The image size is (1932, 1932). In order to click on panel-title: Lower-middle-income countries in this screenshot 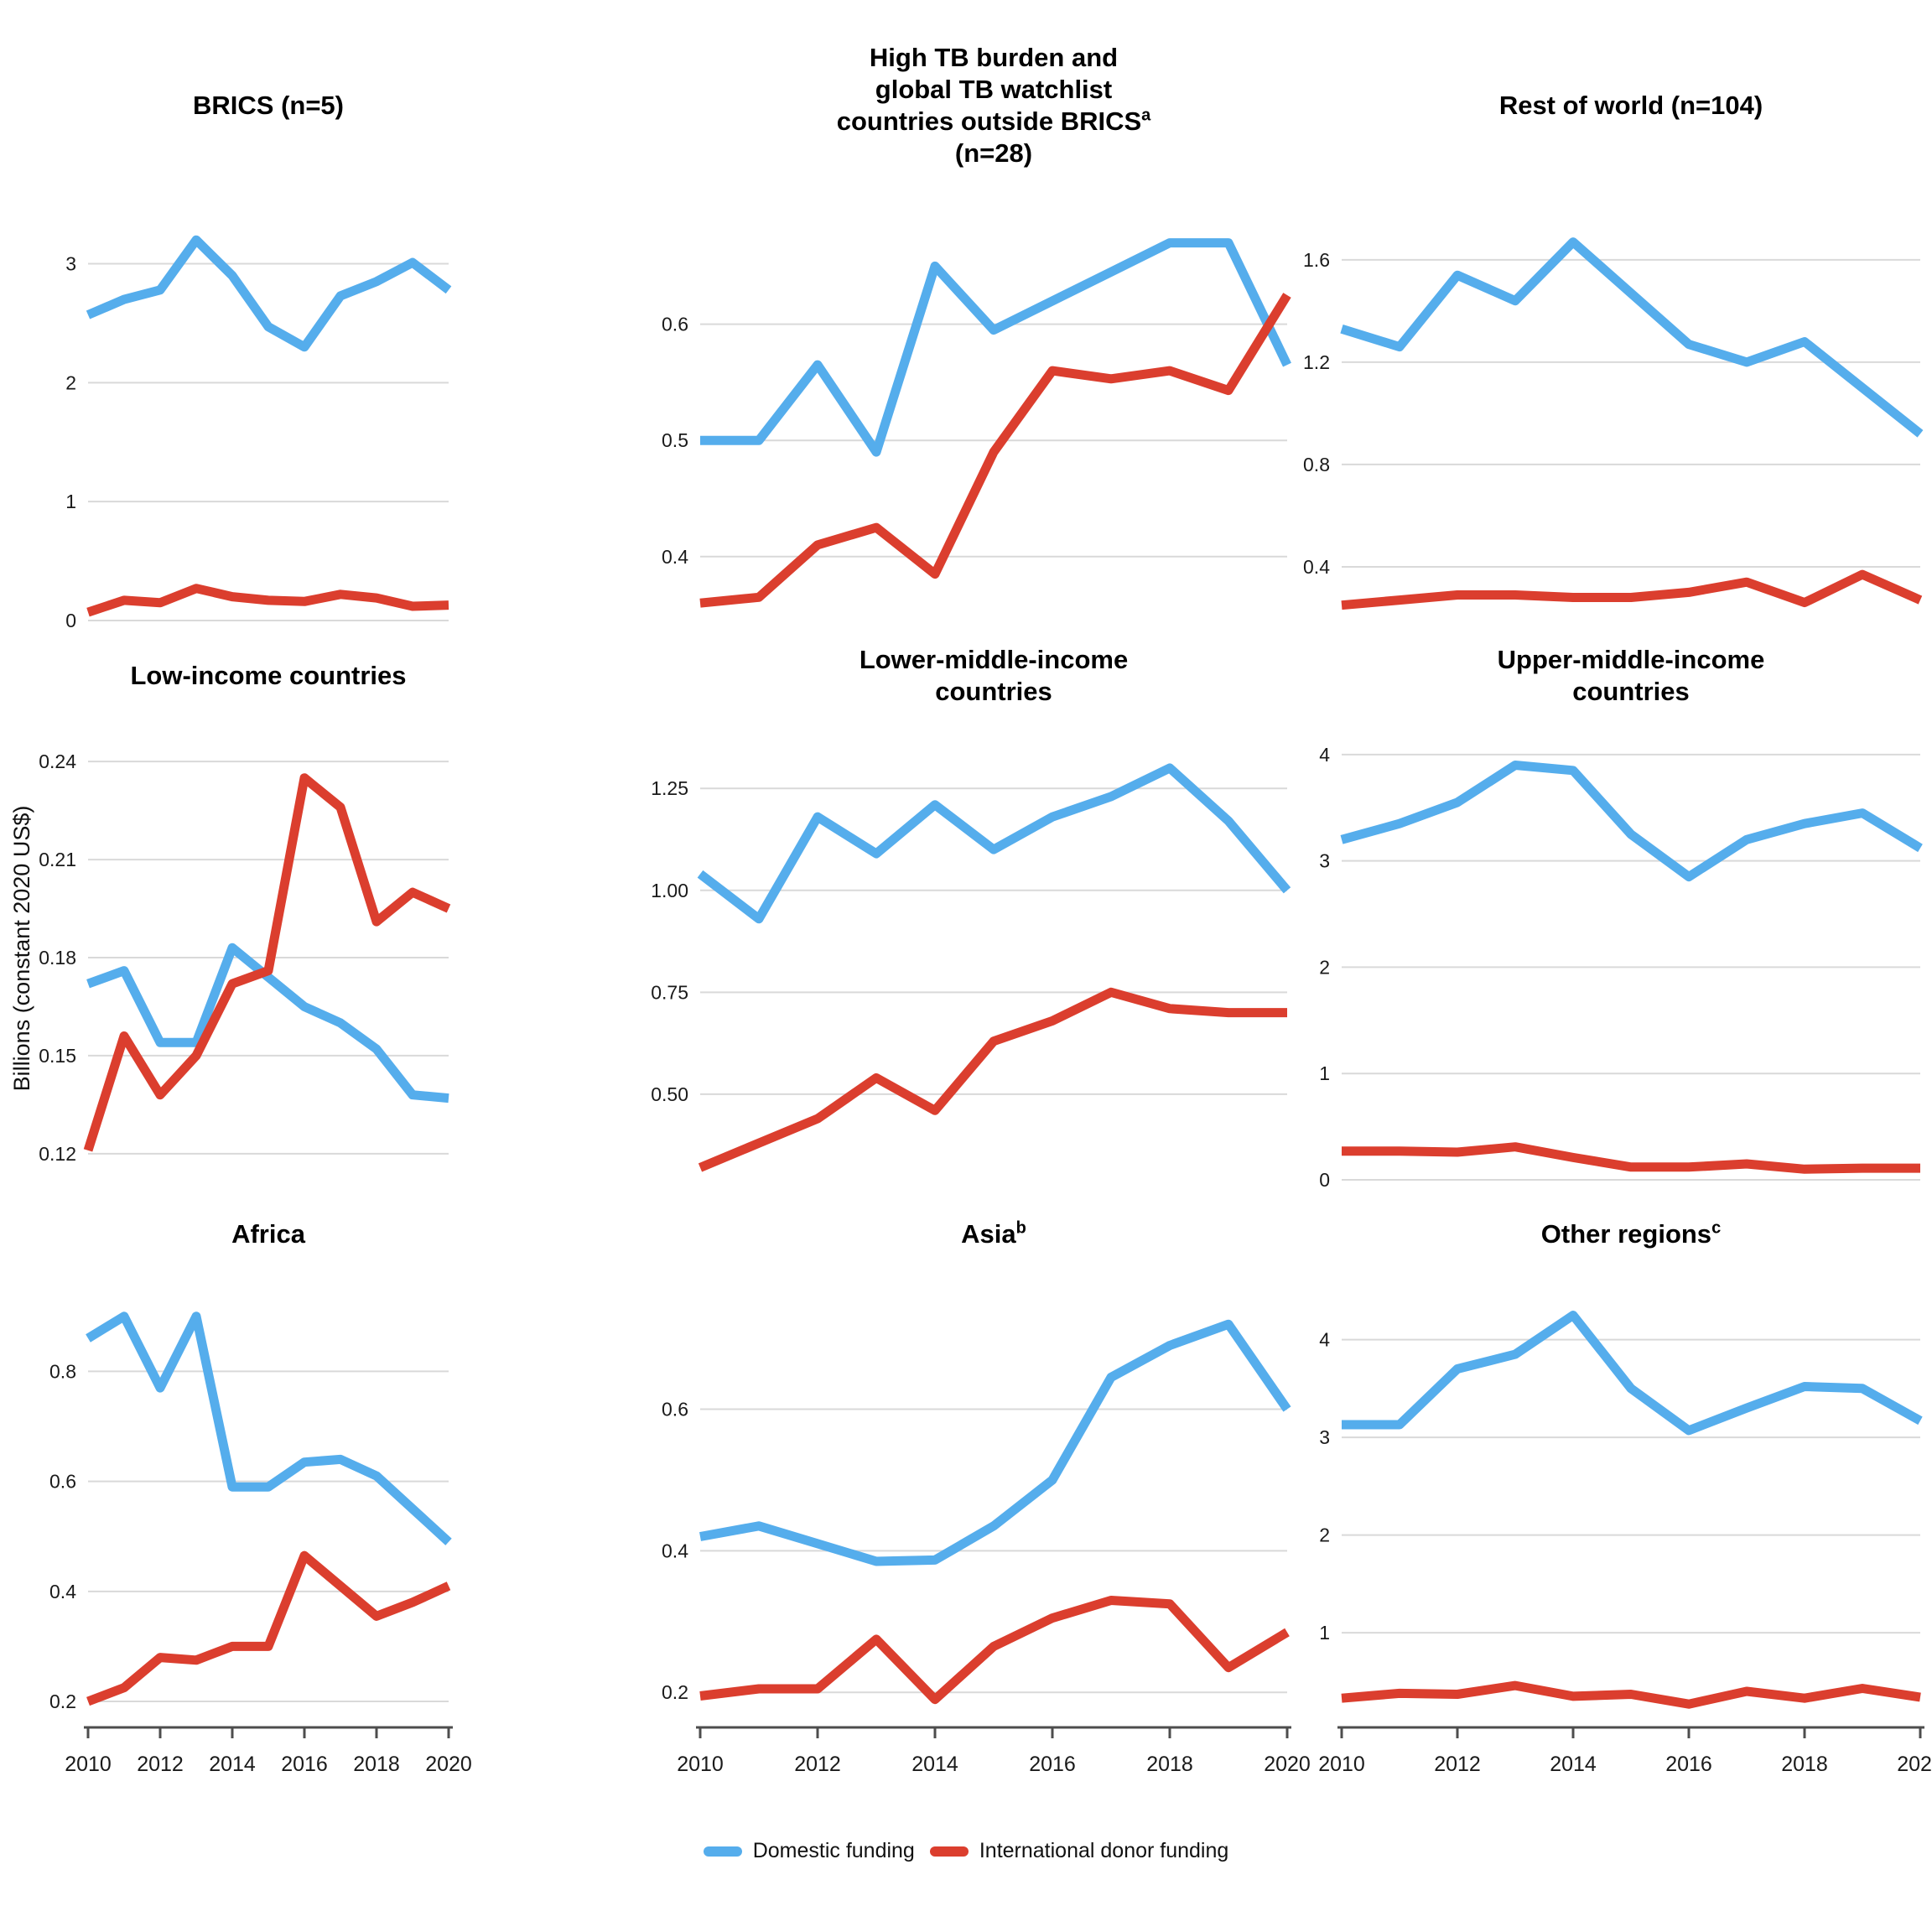, I will do `click(994, 675)`.